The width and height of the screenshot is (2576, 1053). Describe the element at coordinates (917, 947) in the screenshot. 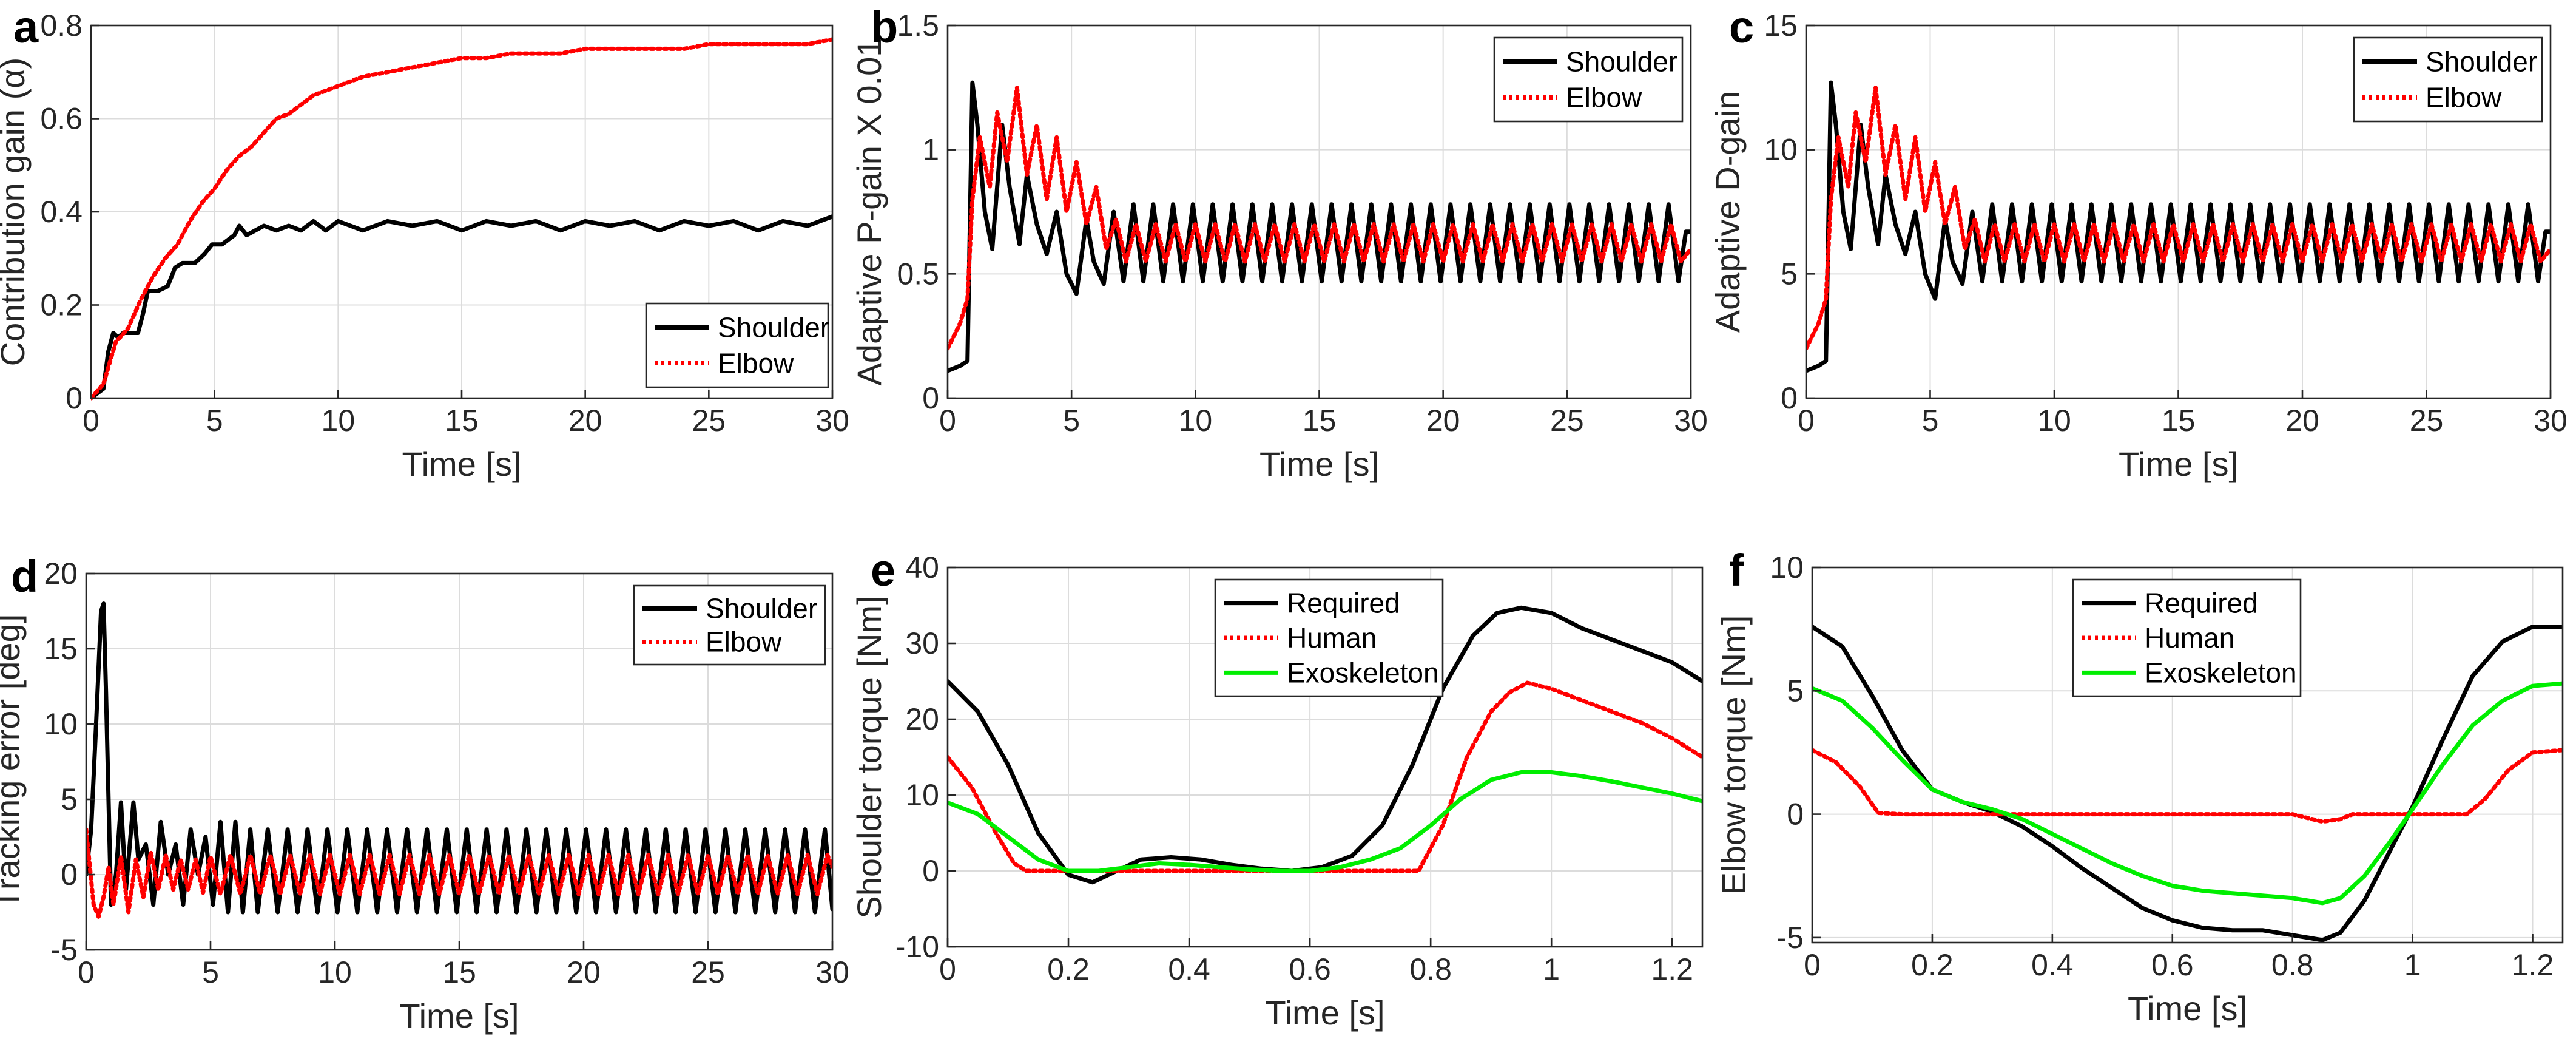

I see `y-tick-label: -10` at that location.